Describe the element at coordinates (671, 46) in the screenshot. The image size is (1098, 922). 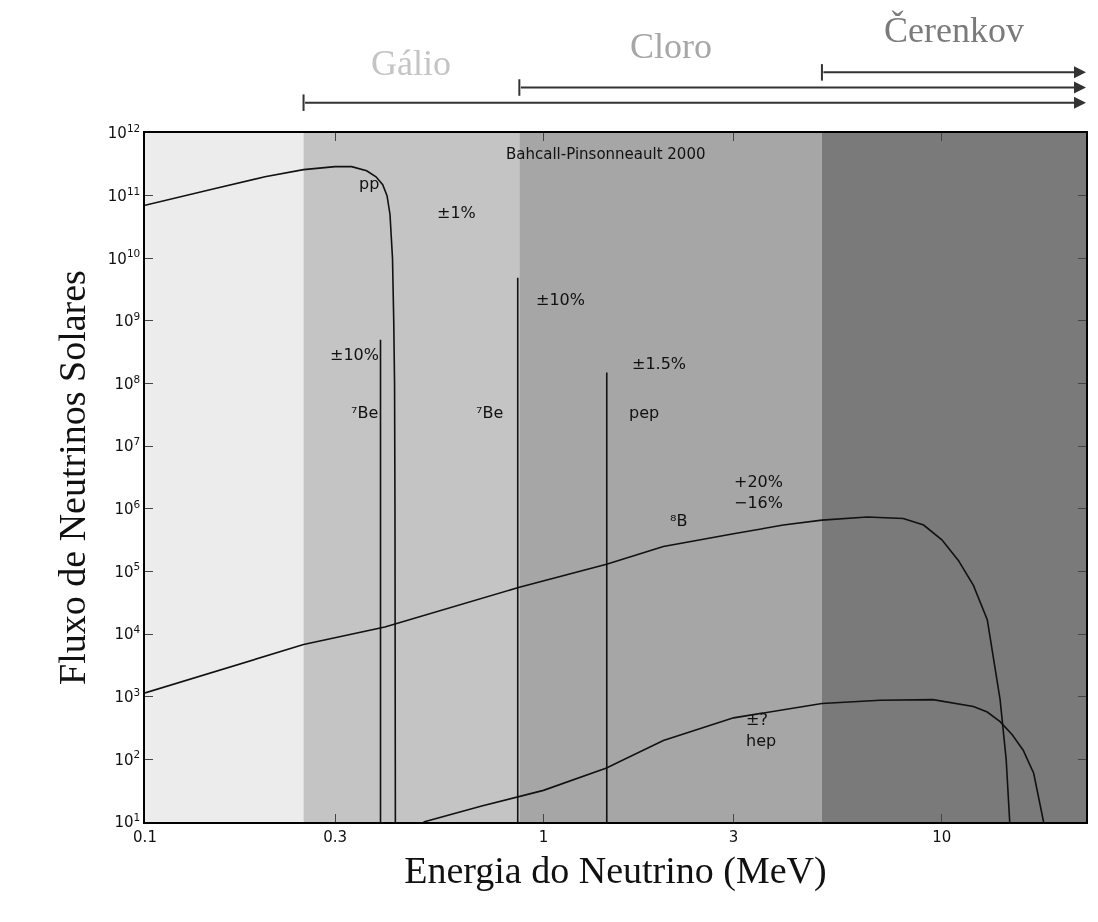
I see `band-label: Cloro` at that location.